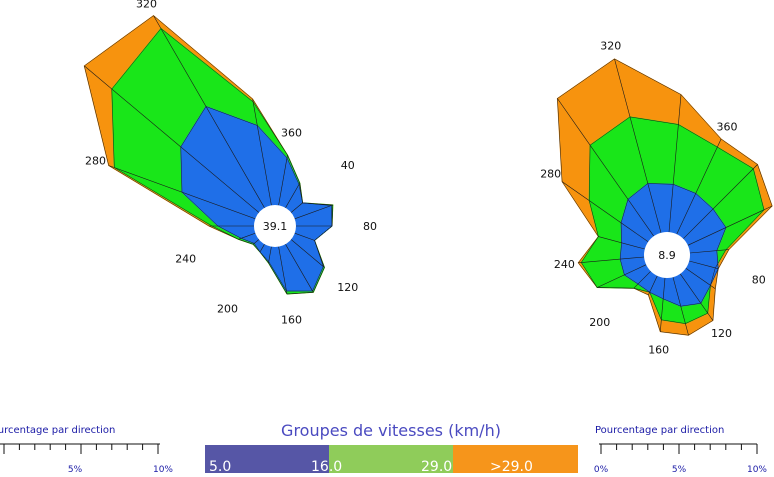  Describe the element at coordinates (75, 470) in the screenshot. I see `scale-left-tick-label: 5%` at that location.